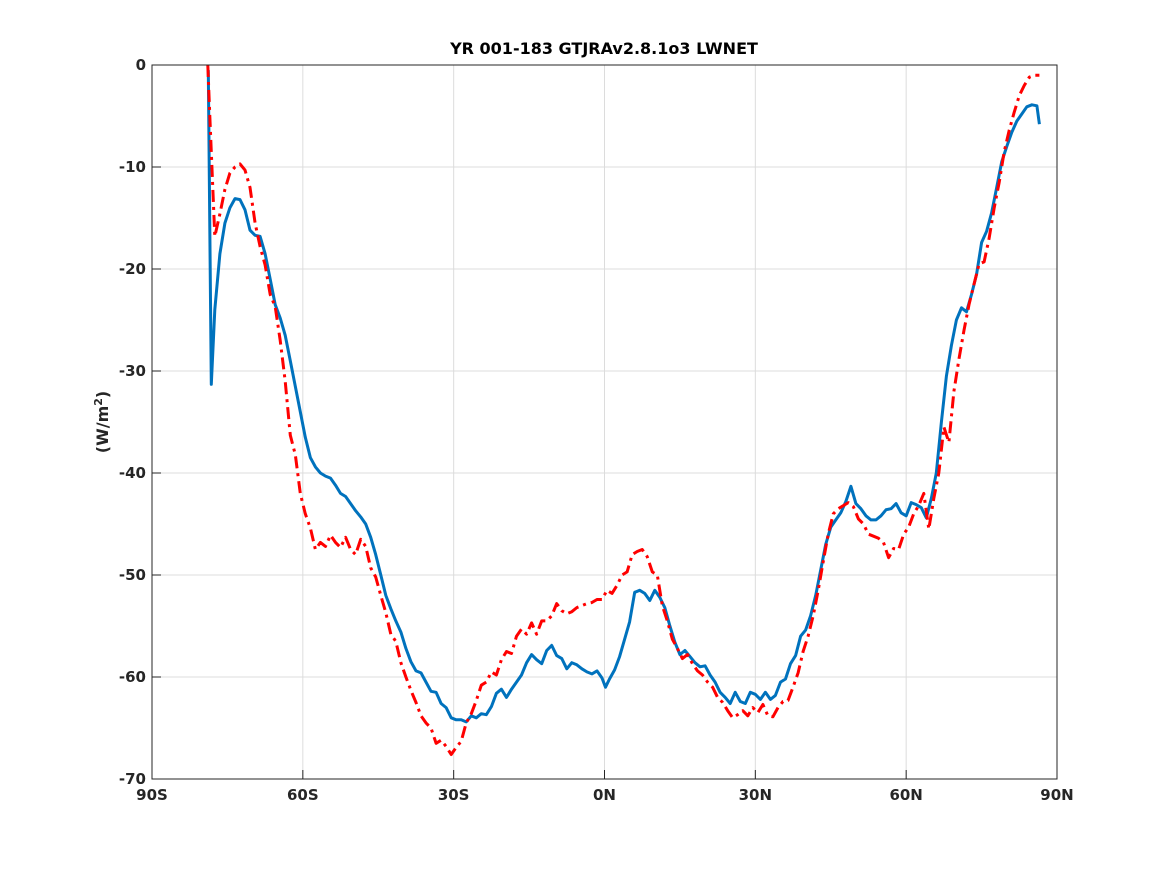 The width and height of the screenshot is (1167, 875). Describe the element at coordinates (132, 677) in the screenshot. I see `y-tick-label: -60` at that location.